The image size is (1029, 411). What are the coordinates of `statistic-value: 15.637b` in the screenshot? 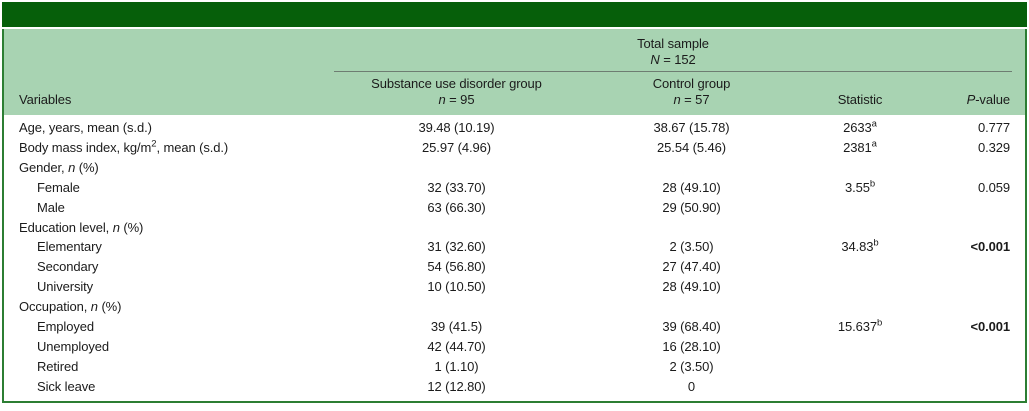 It's located at (860, 326).